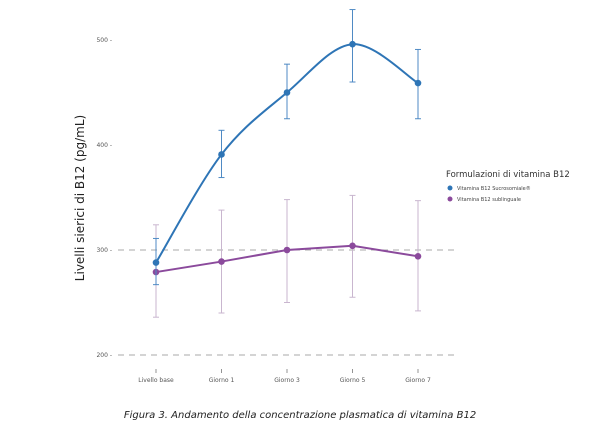 This screenshot has height=438, width=600. Describe the element at coordinates (353, 380) in the screenshot. I see `x-tick-label: Giorno 5` at that location.